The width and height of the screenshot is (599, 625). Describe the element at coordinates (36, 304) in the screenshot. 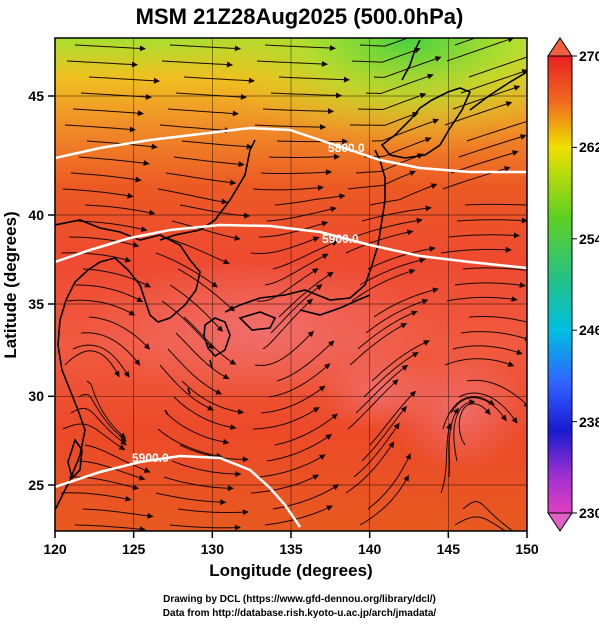

I see `y-tick-label: 35` at that location.